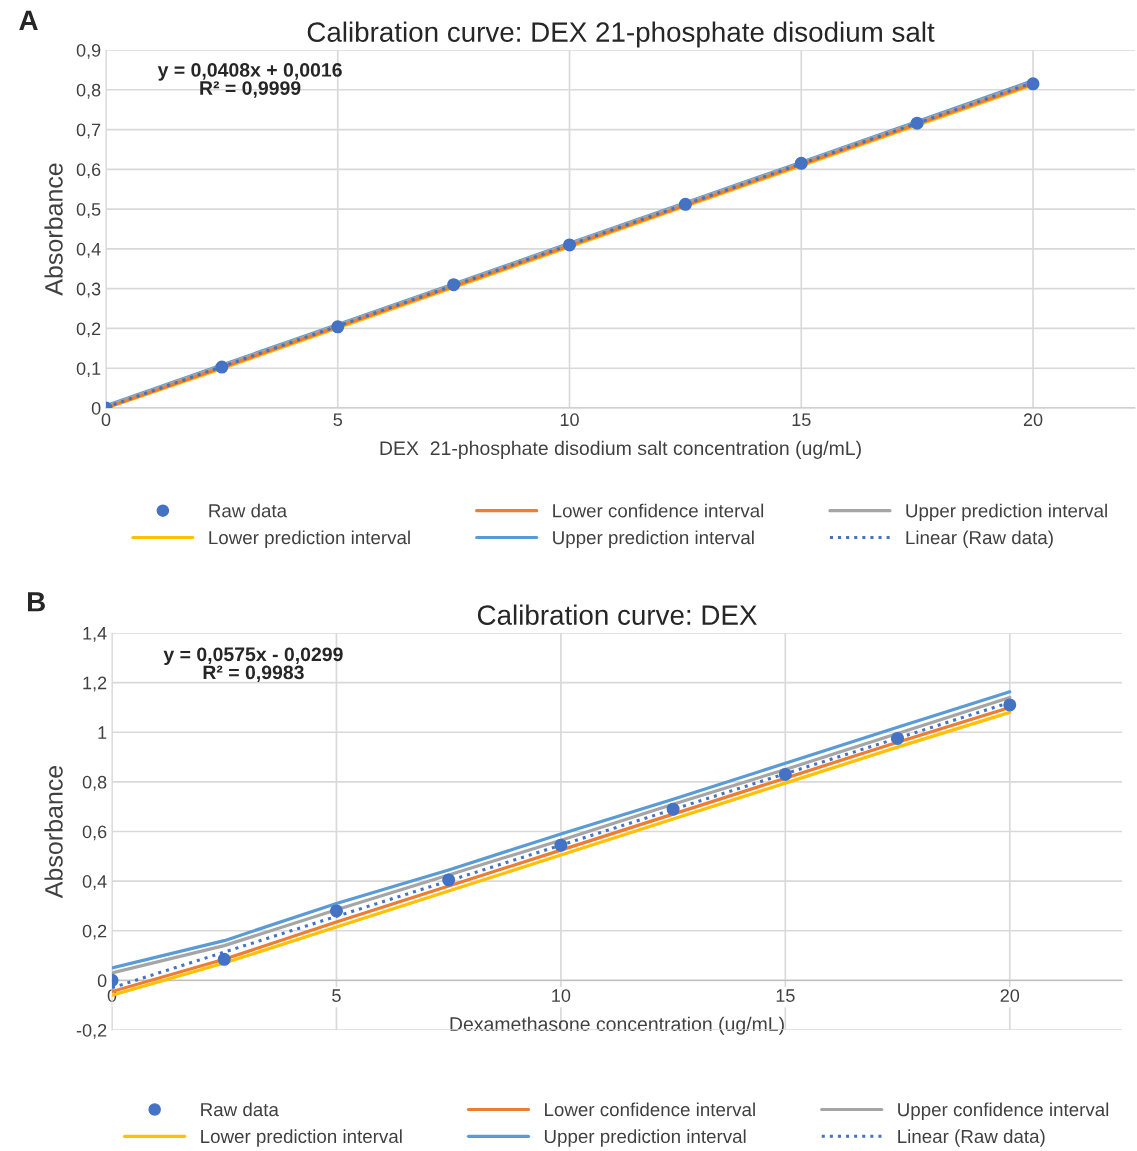 The image size is (1137, 1151). I want to click on text: A, so click(28, 20).